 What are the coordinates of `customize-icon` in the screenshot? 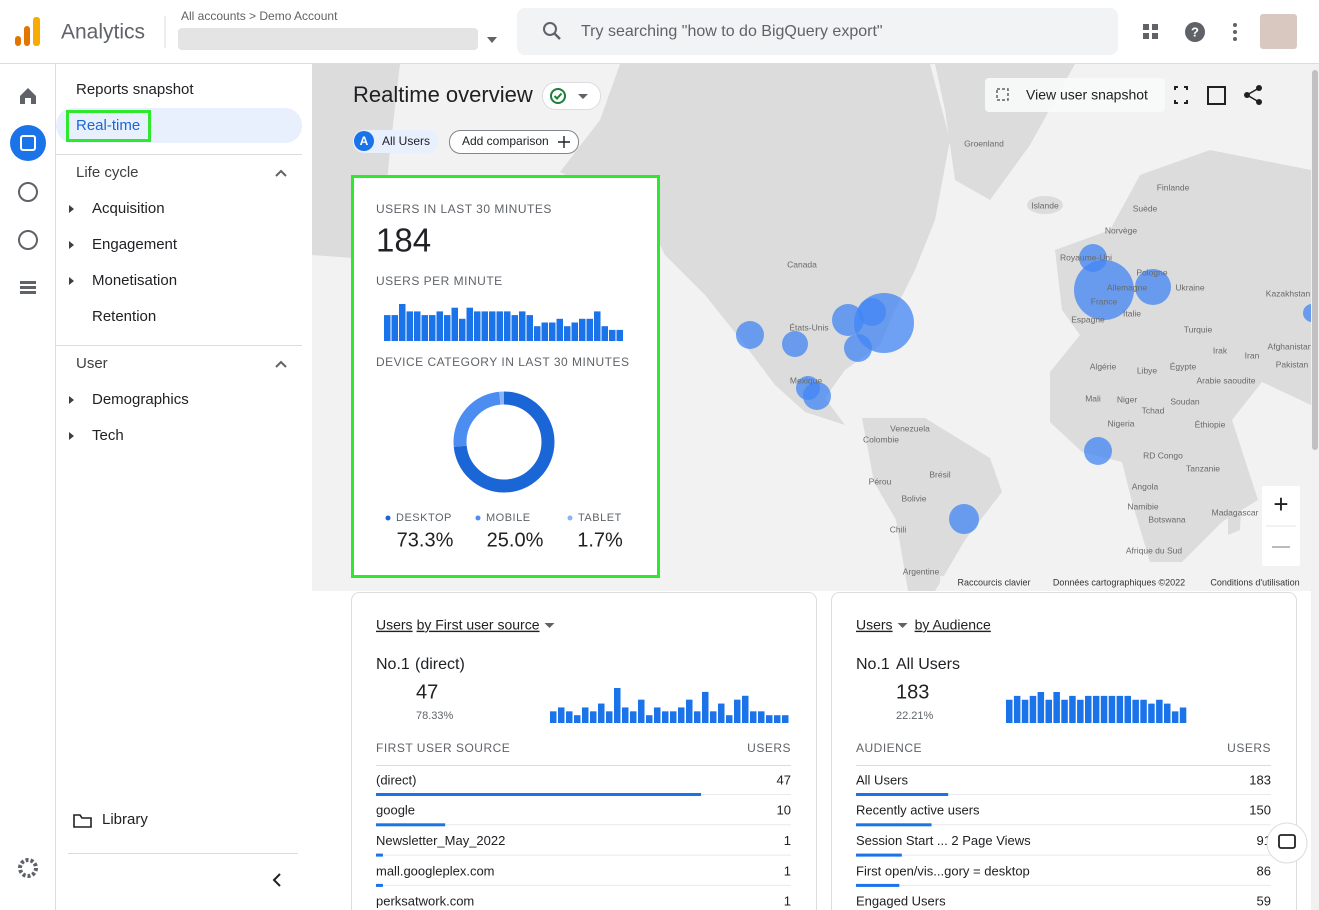 It's located at (1216, 95).